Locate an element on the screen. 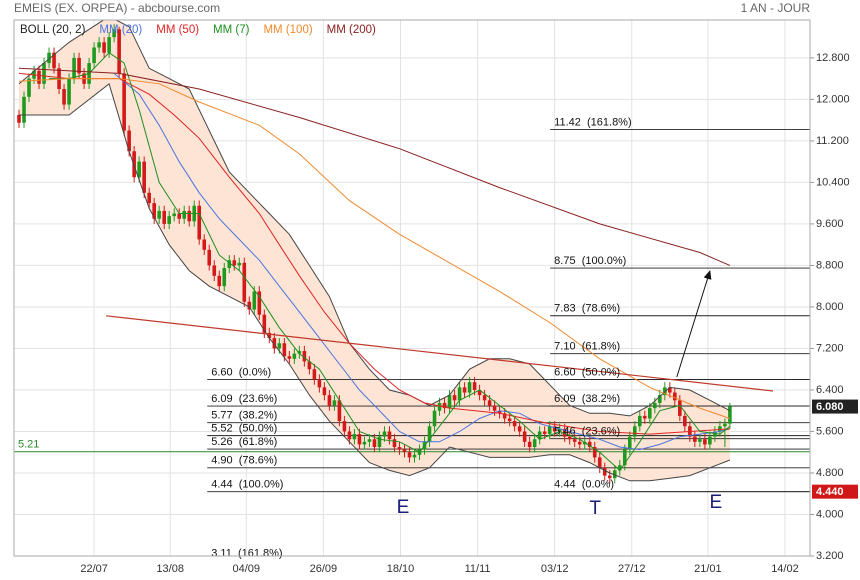 The width and height of the screenshot is (860, 580). fib-label: 6.60 (0.0%) is located at coordinates (241, 372).